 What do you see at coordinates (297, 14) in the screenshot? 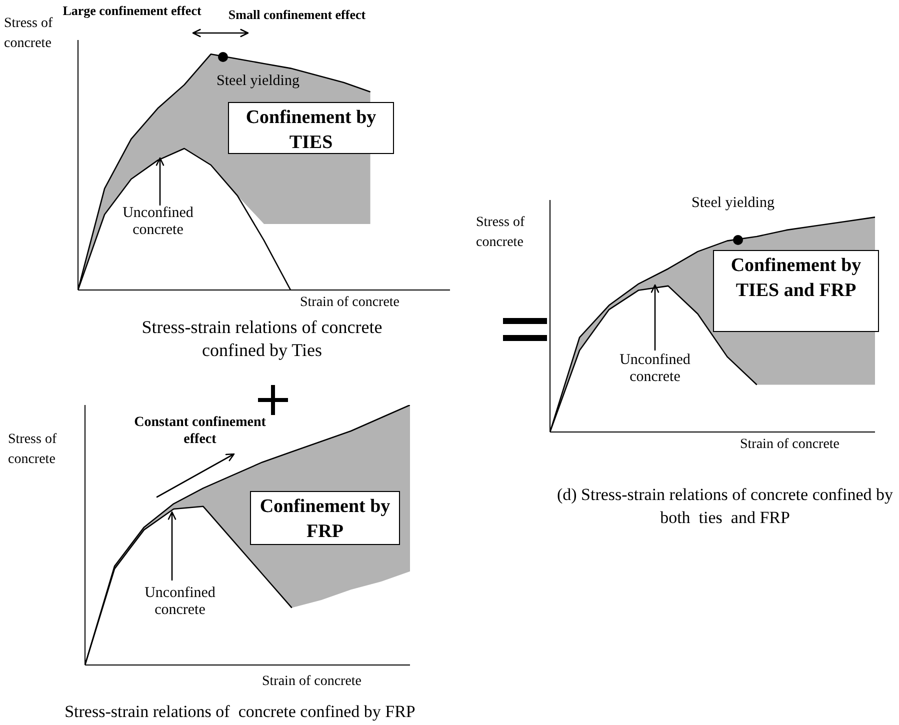
I see `text: Small confinement effect` at bounding box center [297, 14].